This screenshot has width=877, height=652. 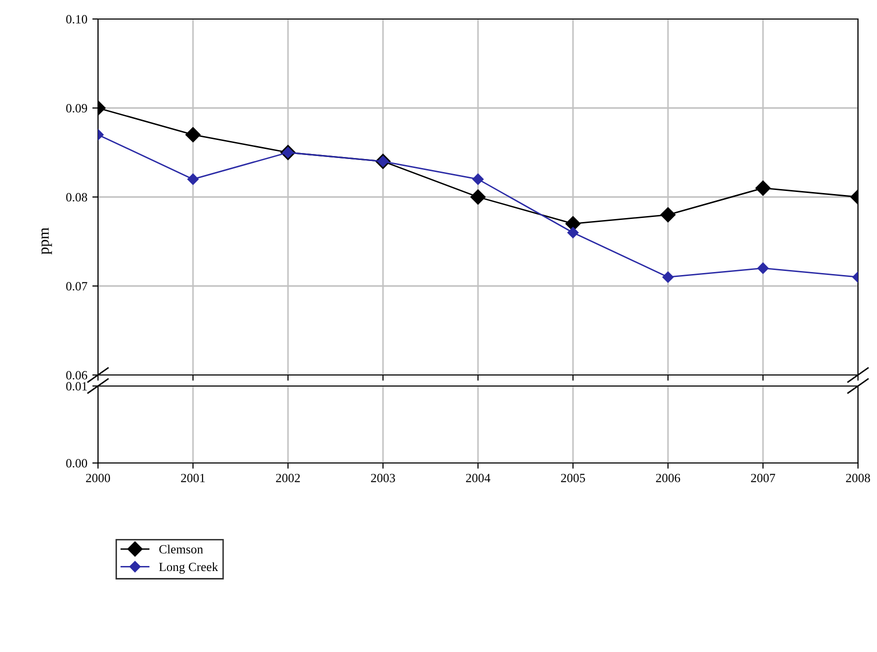 I want to click on x-tick-label: 2003, so click(x=383, y=478).